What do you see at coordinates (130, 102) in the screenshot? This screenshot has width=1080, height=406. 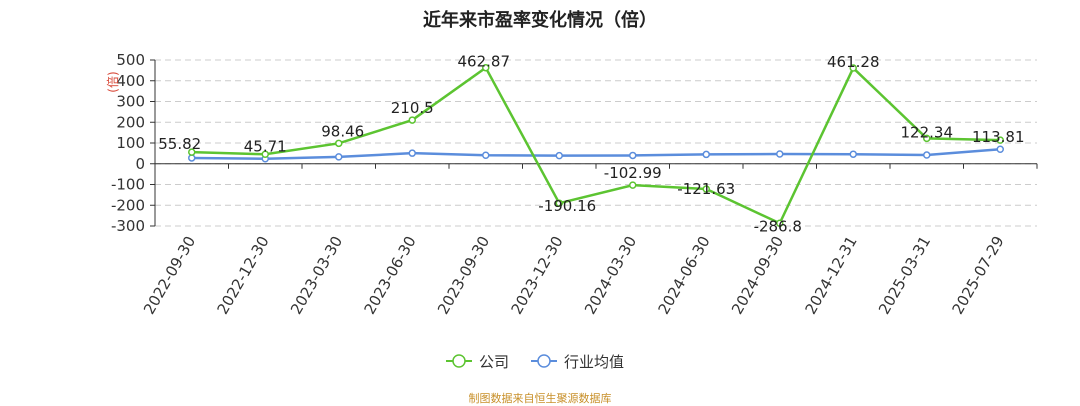 I see `y-tick-label: 300` at bounding box center [130, 102].